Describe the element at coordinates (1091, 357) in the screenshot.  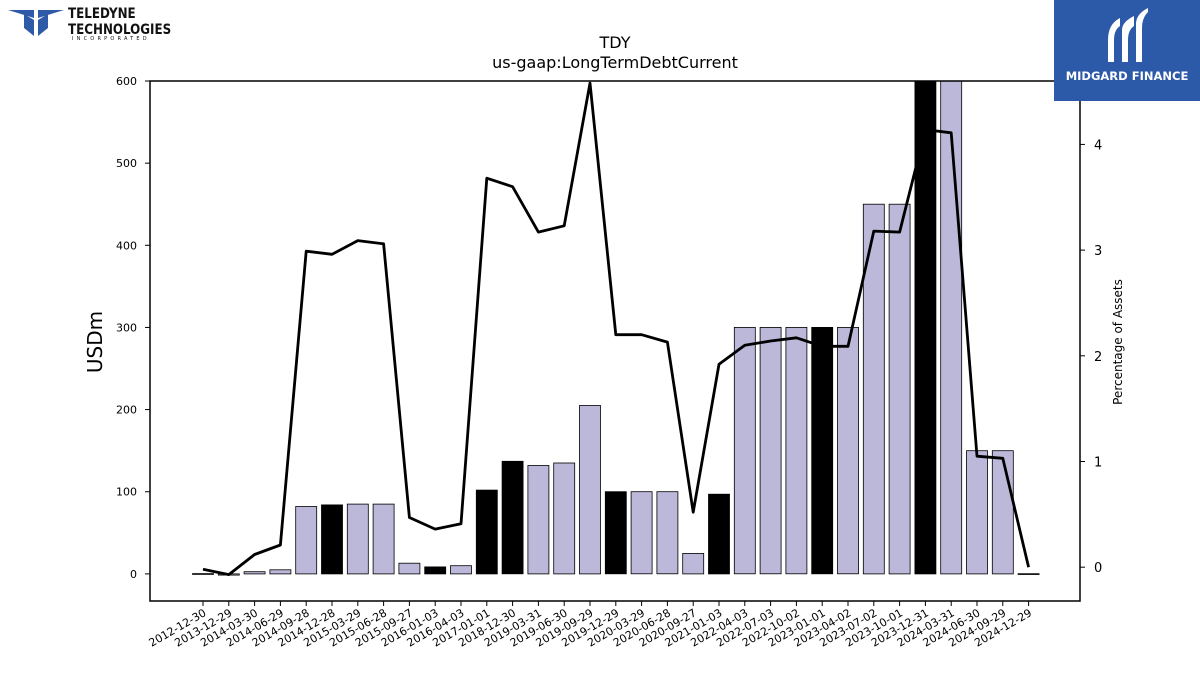
I see `y-axis-right: 0 1 2 3 4` at that location.